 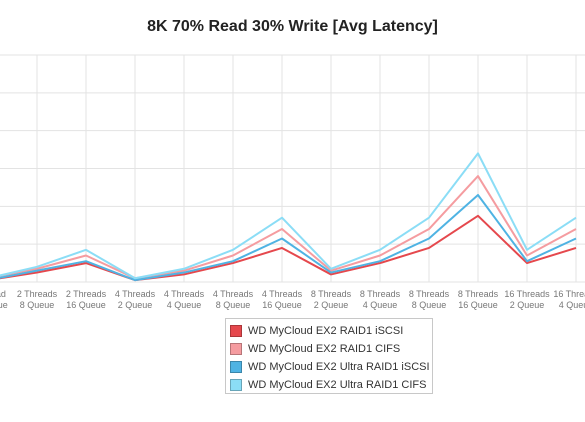 I want to click on x-tick-label: 8 Threads 8 Queue, so click(x=429, y=299).